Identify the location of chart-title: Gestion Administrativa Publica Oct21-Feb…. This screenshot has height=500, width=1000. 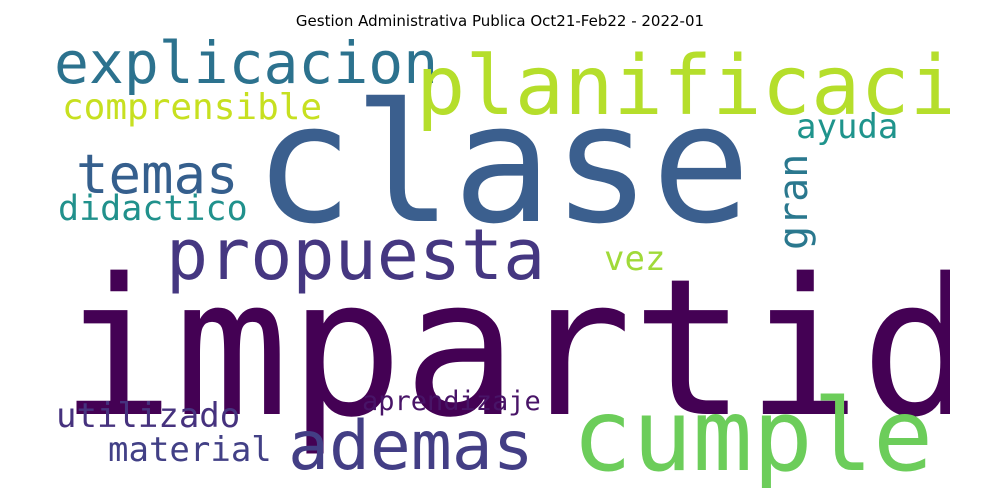
(500, 21).